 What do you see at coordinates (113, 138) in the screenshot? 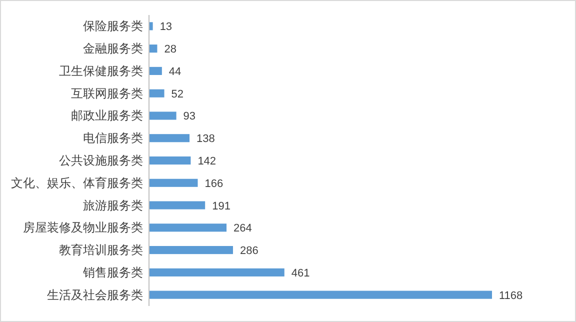
I see `y-tick-label: 电信服务类` at bounding box center [113, 138].